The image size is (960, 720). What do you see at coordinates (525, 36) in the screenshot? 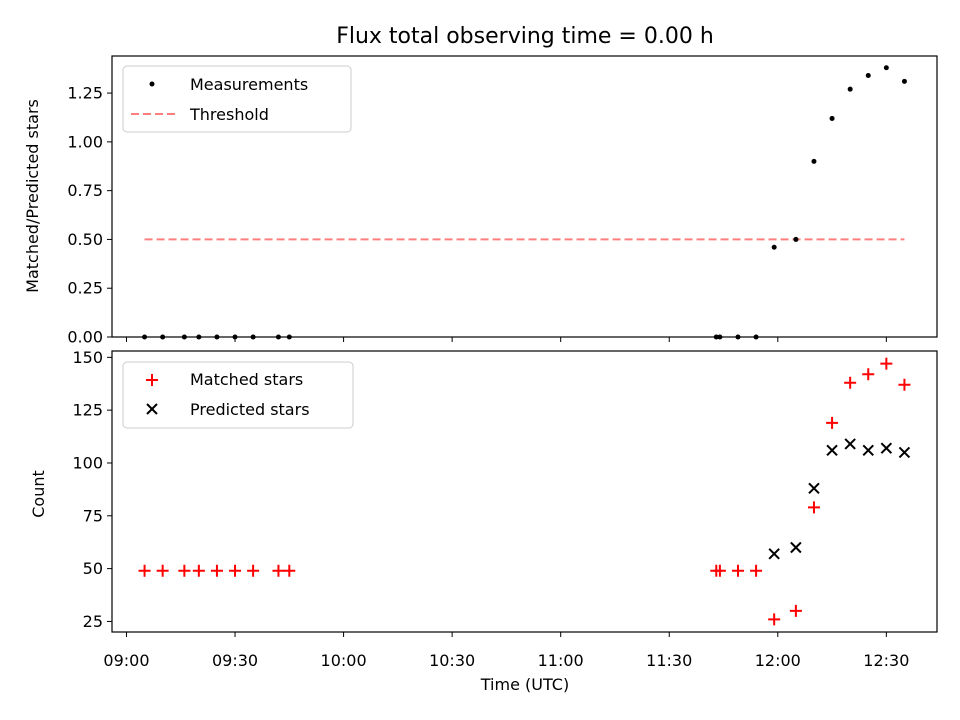
I see `chart-title: Flux total observing time = 0.00 h` at bounding box center [525, 36].